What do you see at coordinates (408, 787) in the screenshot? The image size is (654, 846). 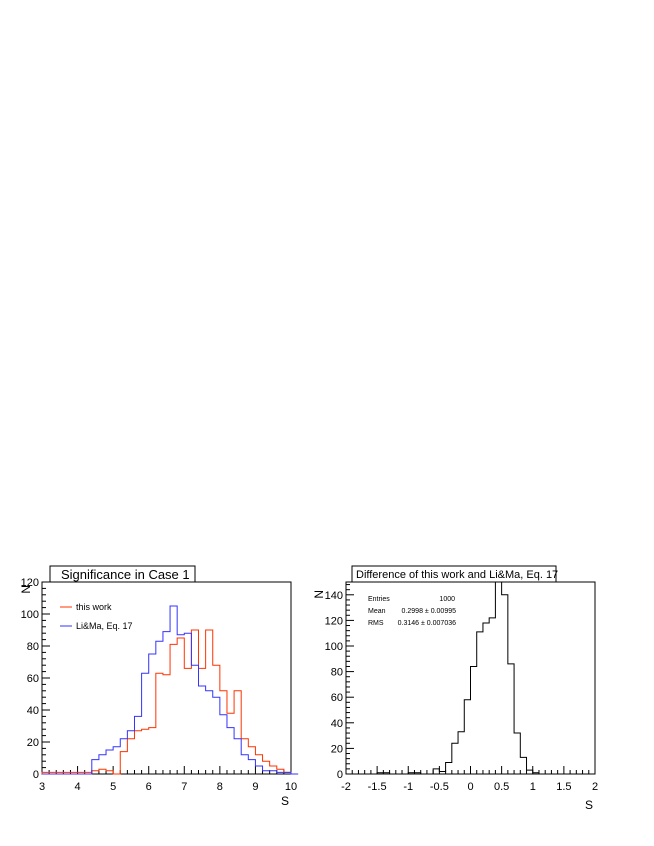 I see `x-tick-label: -1` at bounding box center [408, 787].